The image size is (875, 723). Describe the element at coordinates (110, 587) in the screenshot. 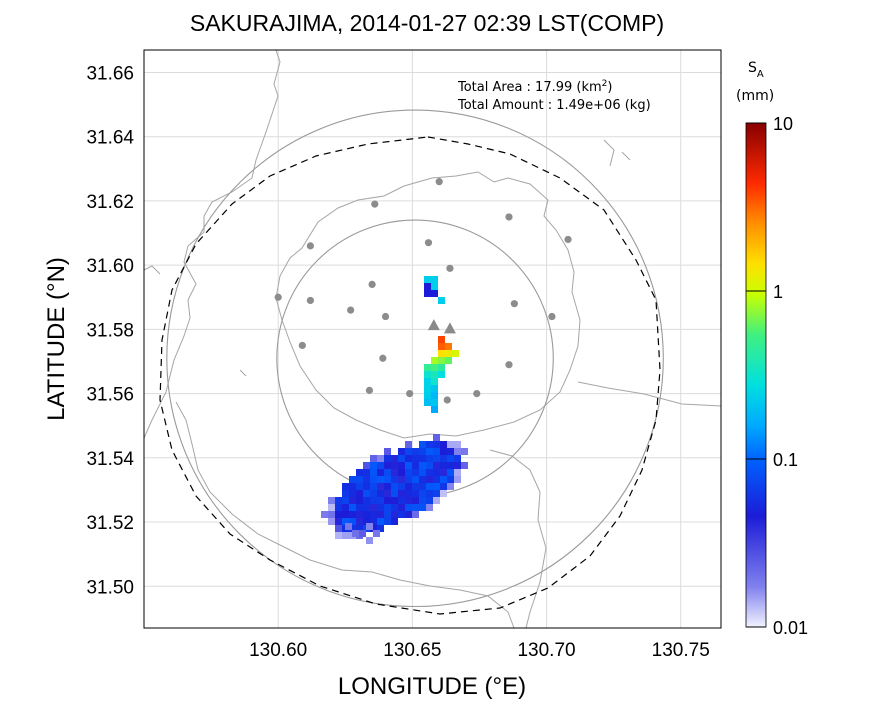

I see `y-tick-label: 31.50` at that location.